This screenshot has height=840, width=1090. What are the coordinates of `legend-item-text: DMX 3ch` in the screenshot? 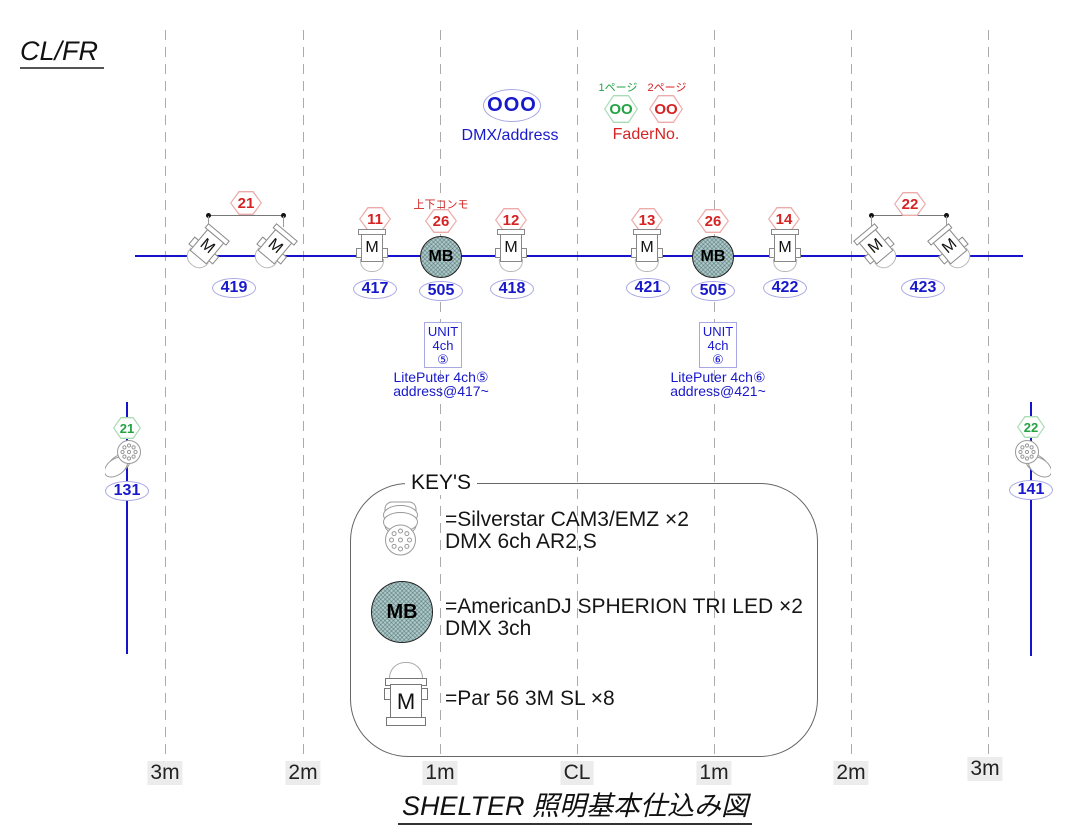 It's located at (488, 628).